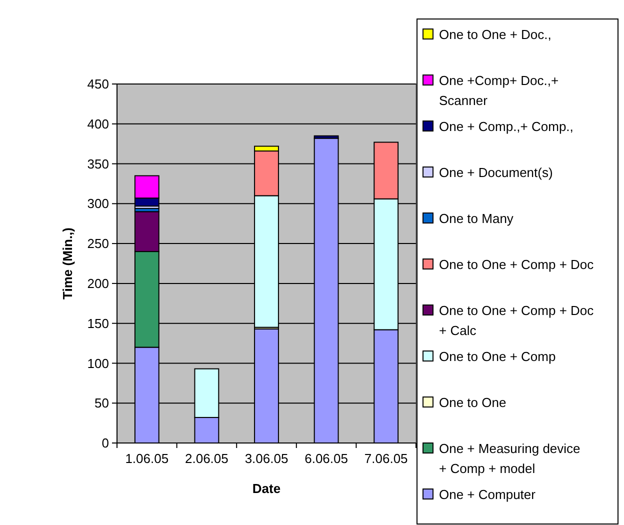 This screenshot has height=525, width=624. What do you see at coordinates (98, 124) in the screenshot?
I see `y-tick-label: 400` at bounding box center [98, 124].